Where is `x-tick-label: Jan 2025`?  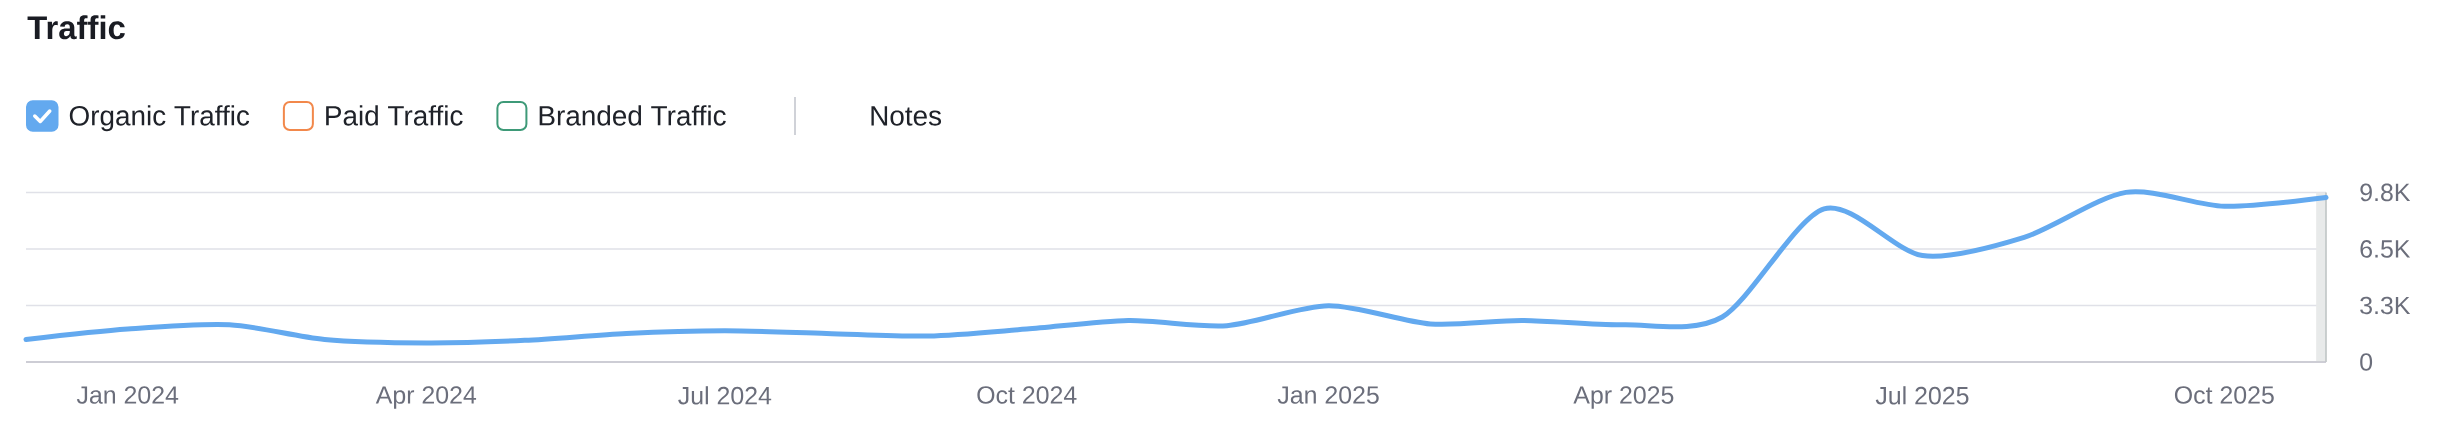 x-tick-label: Jan 2025 is located at coordinates (1328, 395).